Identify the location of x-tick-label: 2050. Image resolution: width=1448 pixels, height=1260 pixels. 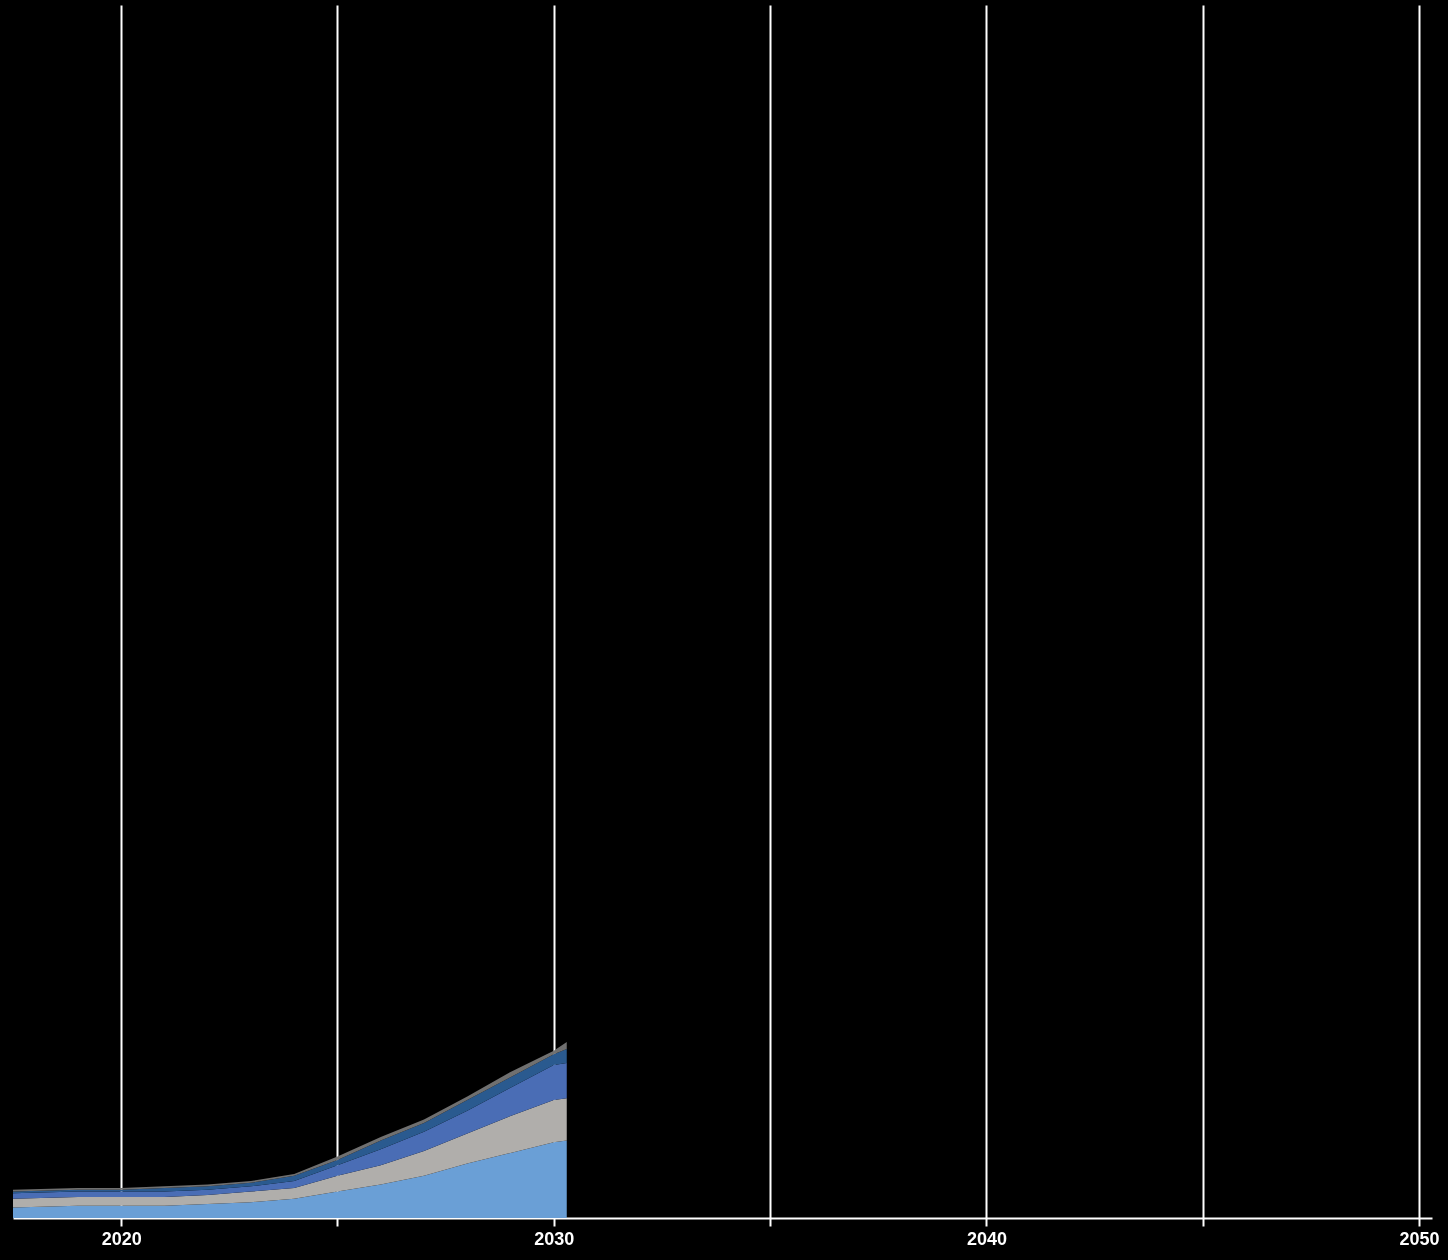
(1419, 1238).